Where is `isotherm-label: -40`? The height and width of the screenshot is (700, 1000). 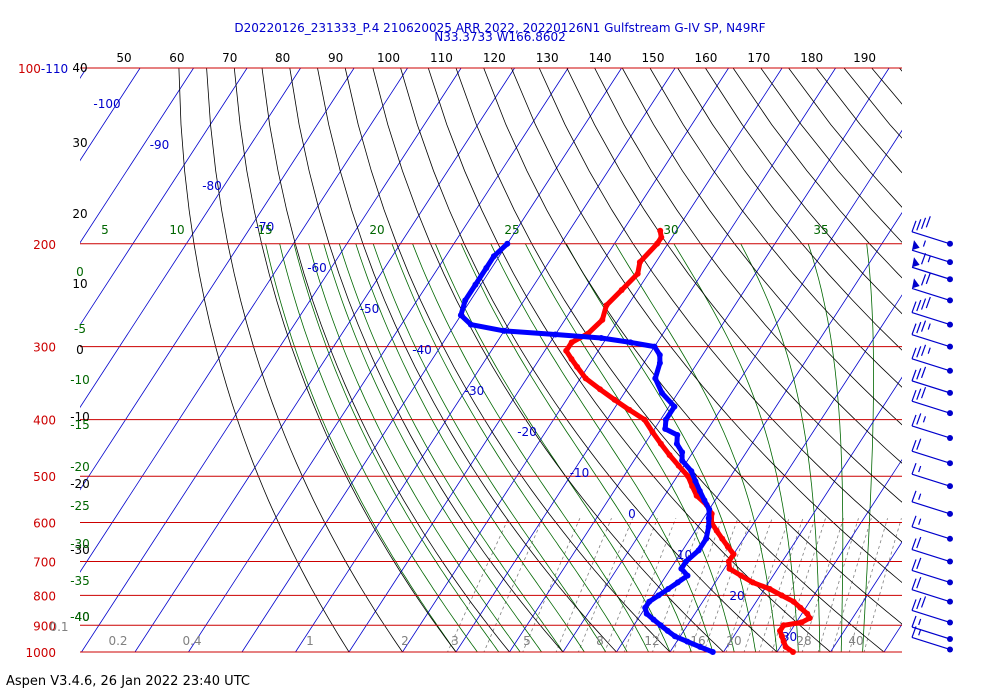
isotherm-label: -40 is located at coordinates (422, 350).